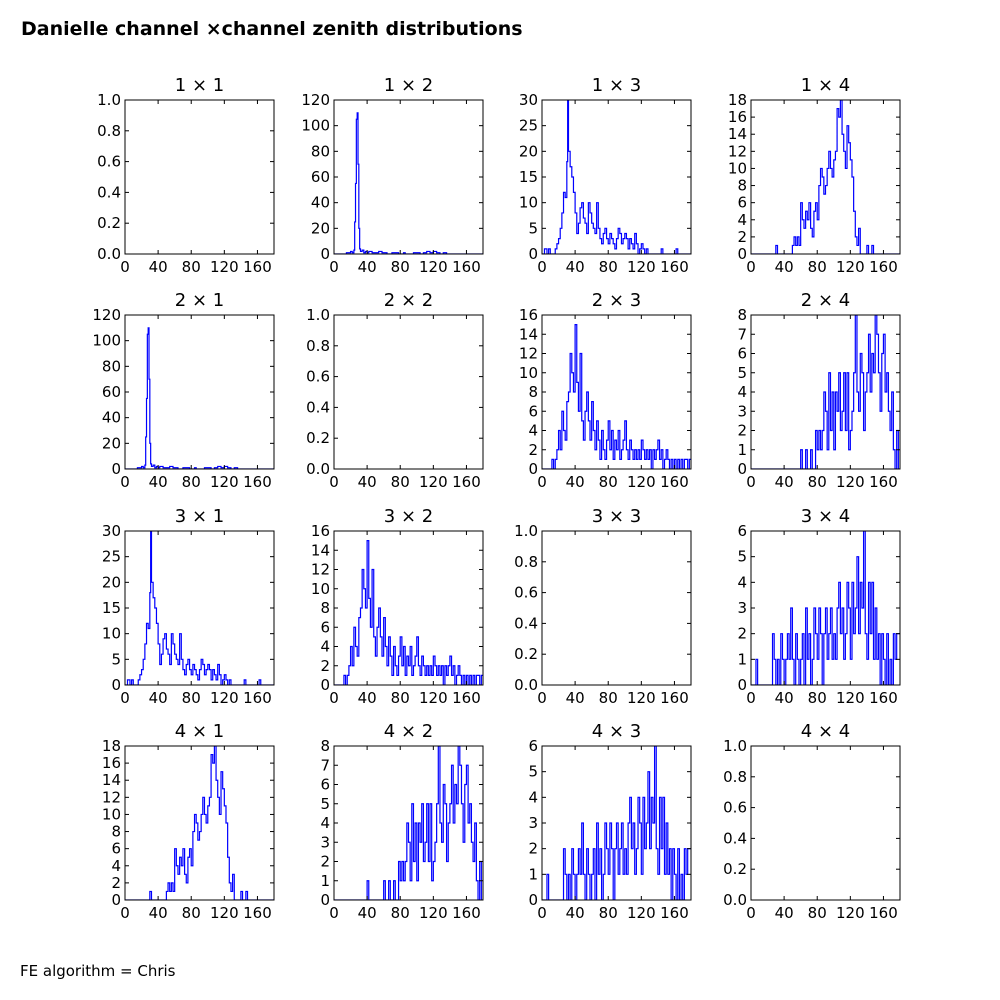  I want to click on subplot-3x1: 0 40 80 120 160 0 5 10 15 20 25 30 3 × 1, so click(188, 606).